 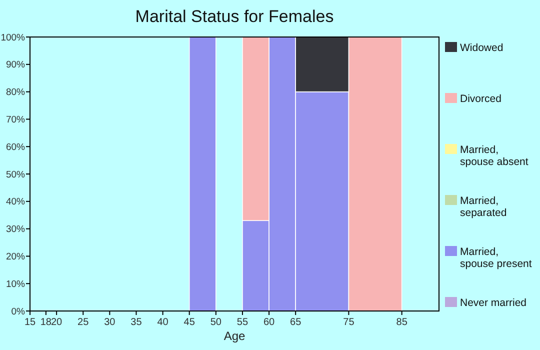 I want to click on y-tick-label: 90%, so click(x=16, y=65).